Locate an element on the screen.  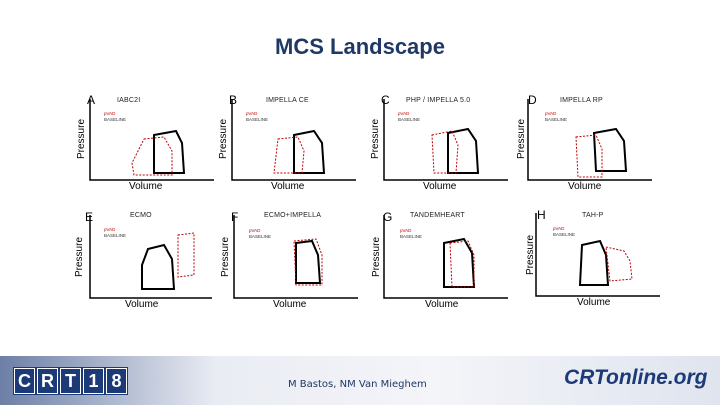
panel-letter: A is located at coordinates (91, 100).